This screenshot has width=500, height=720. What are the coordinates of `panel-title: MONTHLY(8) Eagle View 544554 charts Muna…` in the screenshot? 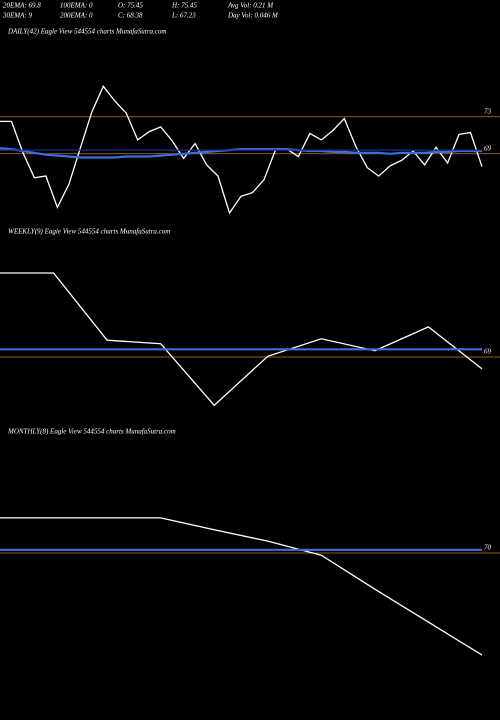 It's located at (91, 432).